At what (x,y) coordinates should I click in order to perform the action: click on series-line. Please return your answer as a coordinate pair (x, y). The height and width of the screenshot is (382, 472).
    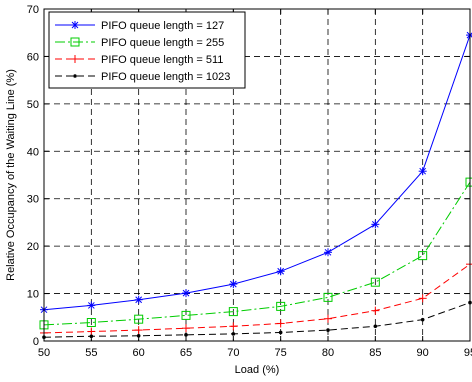
    Looking at the image, I should click on (257, 320).